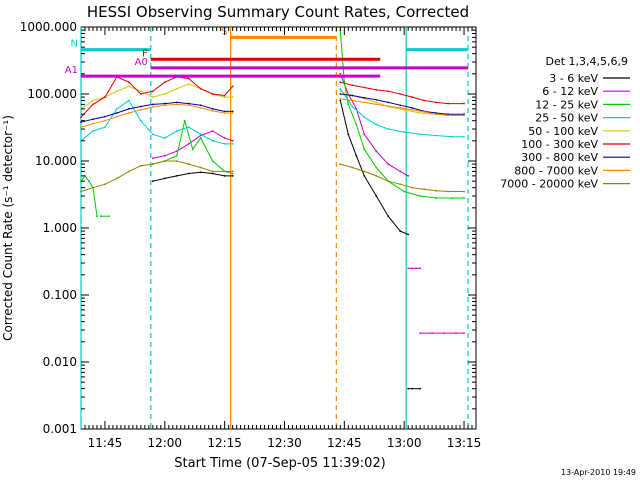  I want to click on legend-label: 800 - 7000 keV, so click(556, 170).